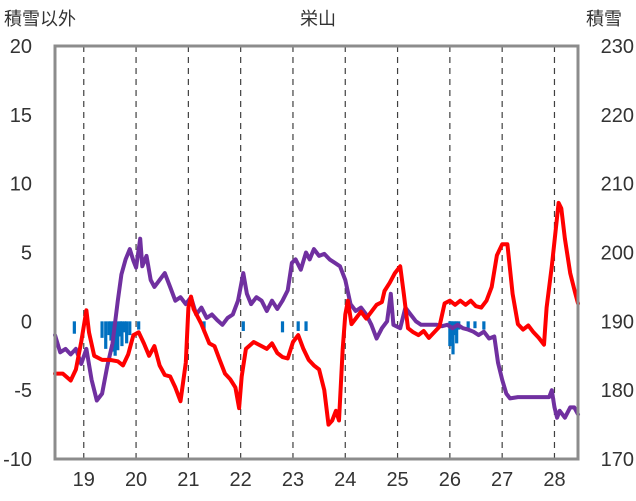 The image size is (636, 501). I want to click on left-tick-label: 0, so click(26, 322).